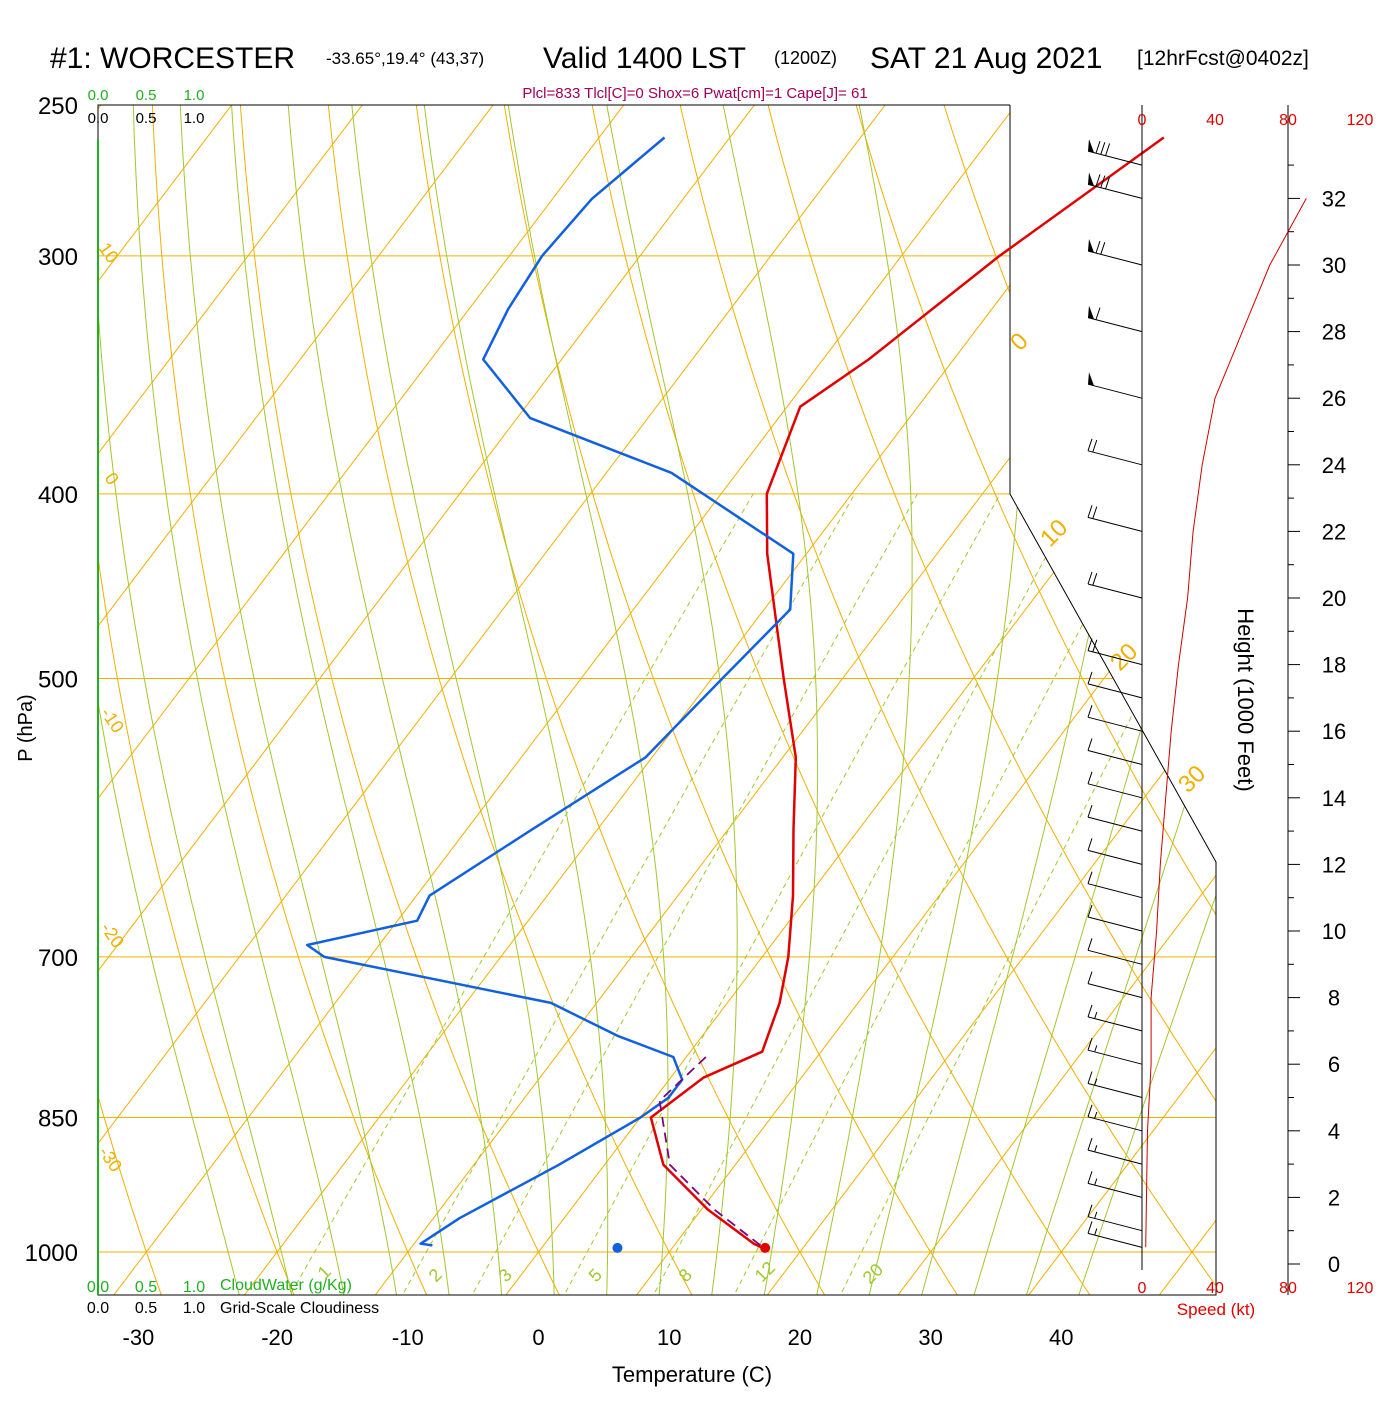 This screenshot has height=1405, width=1400. What do you see at coordinates (1334, 798) in the screenshot?
I see `height-tick-label: 14` at bounding box center [1334, 798].